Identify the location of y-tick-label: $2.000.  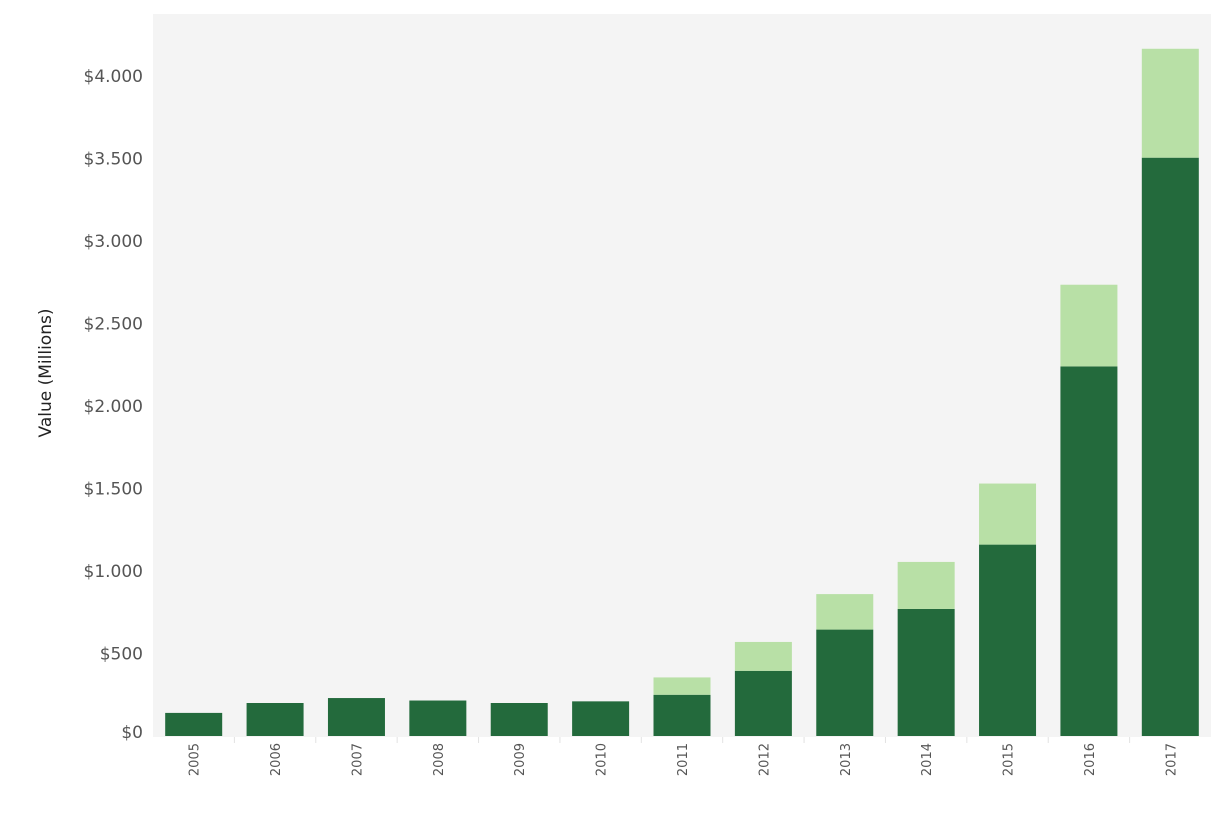
(113, 407).